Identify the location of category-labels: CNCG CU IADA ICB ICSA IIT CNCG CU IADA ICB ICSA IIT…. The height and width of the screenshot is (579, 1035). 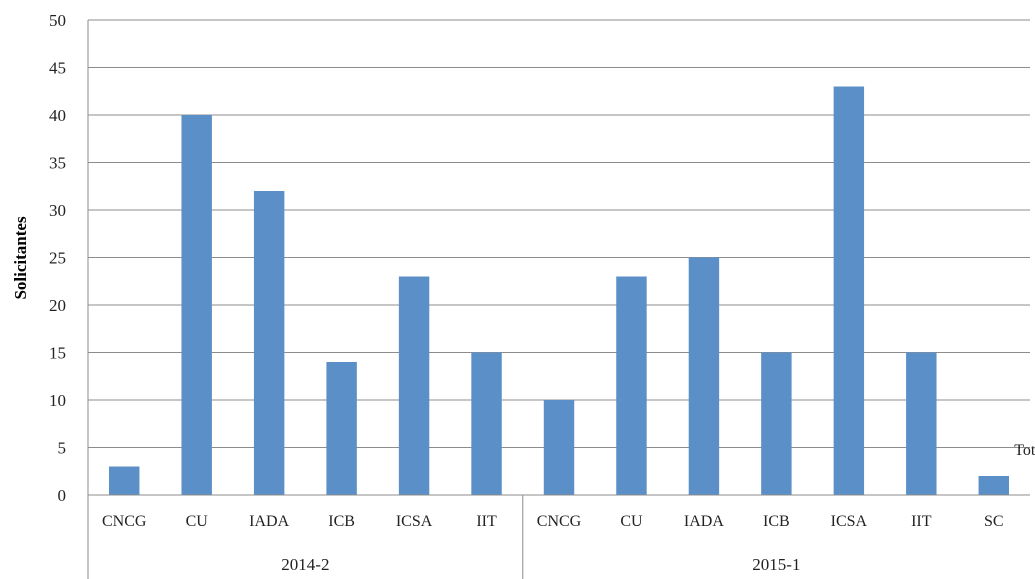
(553, 521).